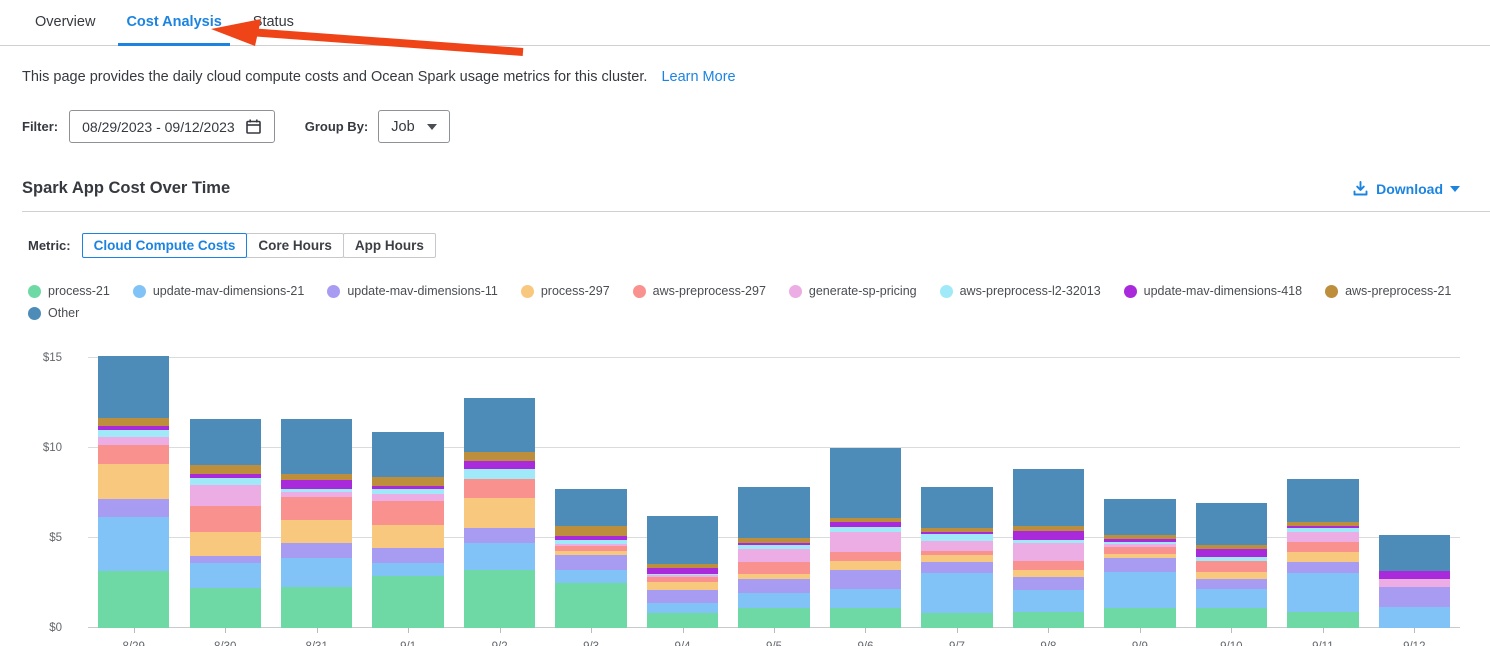  Describe the element at coordinates (412, 291) in the screenshot. I see `legend-item-update-mav-dimensions-11: update-mav-dimensions-11` at that location.